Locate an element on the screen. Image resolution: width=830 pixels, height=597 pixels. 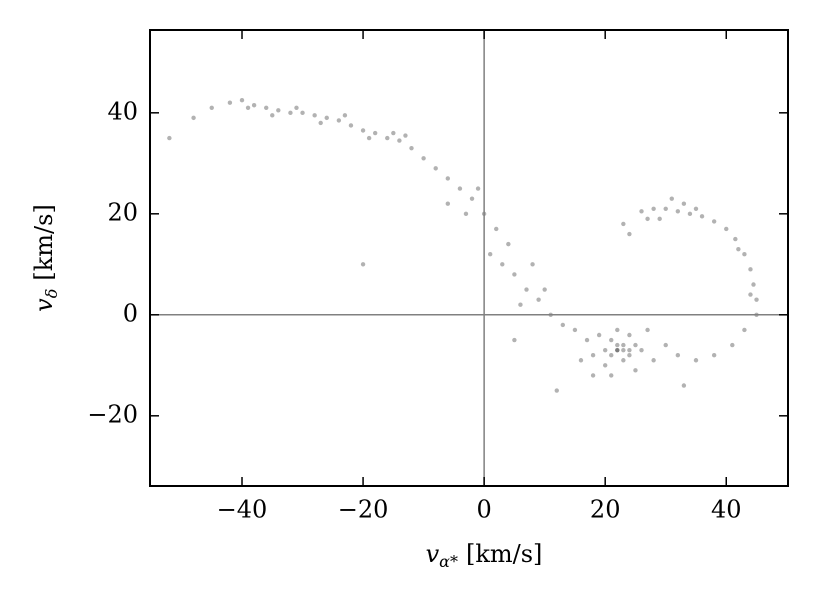
y-tick-label: 20 is located at coordinates (122, 212).